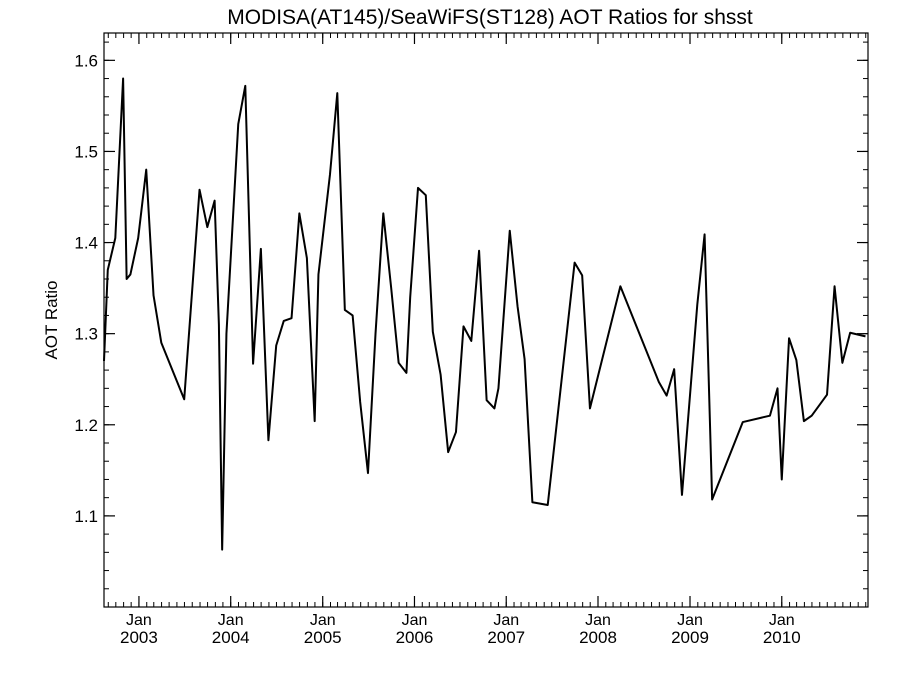  I want to click on y-tick-label: 1.4, so click(86, 243).